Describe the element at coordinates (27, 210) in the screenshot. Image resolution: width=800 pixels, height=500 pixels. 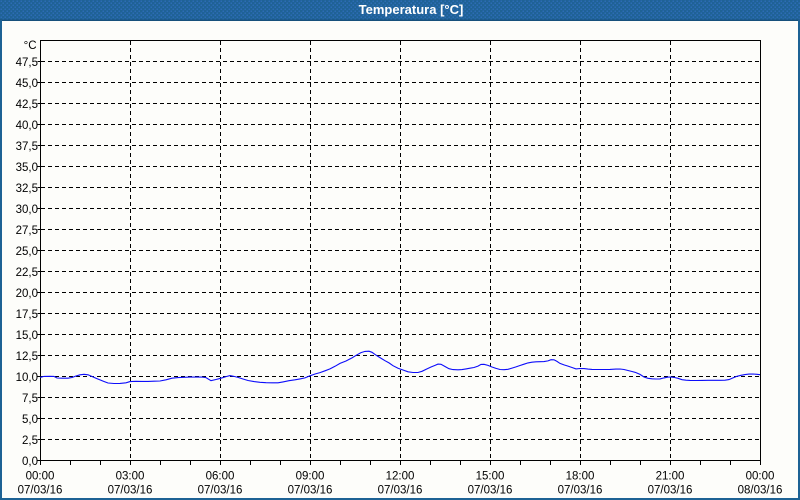
I see `svg-text: 30,0` at that location.